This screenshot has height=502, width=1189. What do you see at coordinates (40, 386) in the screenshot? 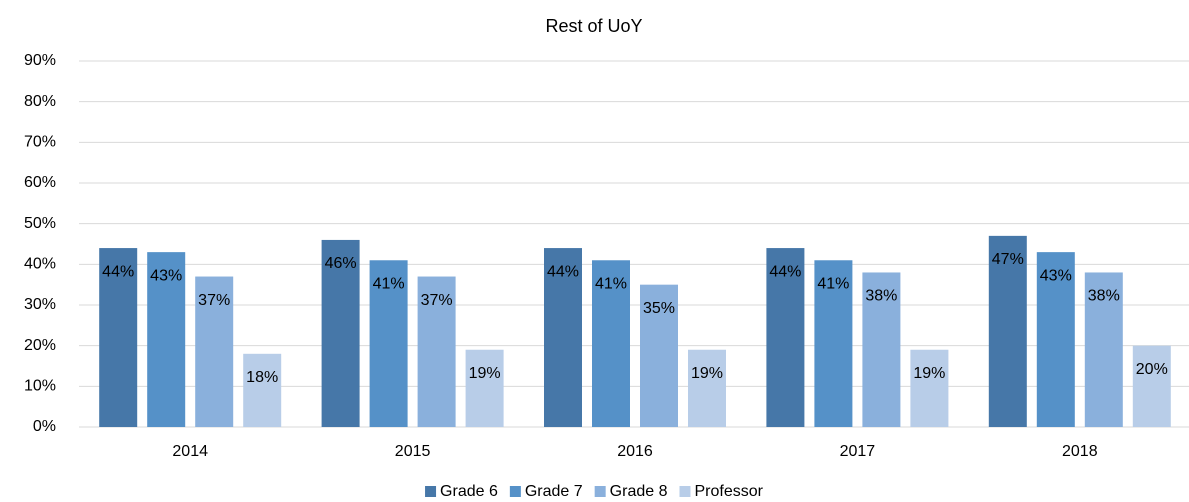
I see `y-tick-label: 10%` at bounding box center [40, 386].